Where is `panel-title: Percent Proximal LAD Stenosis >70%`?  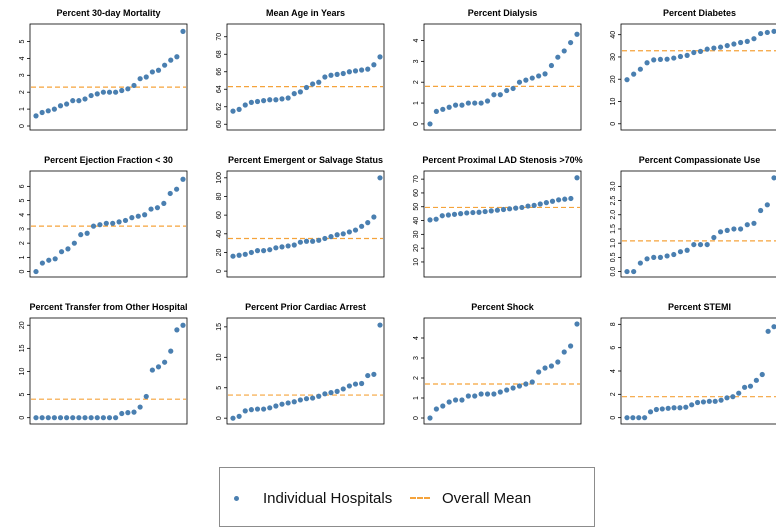 panel-title: Percent Proximal LAD Stenosis >70% is located at coordinates (502, 160).